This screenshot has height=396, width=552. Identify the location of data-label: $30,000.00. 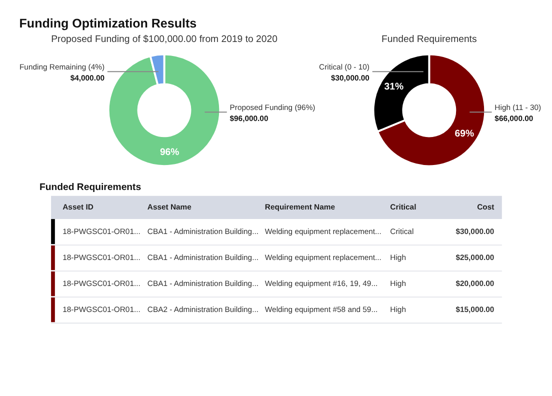
(350, 77).